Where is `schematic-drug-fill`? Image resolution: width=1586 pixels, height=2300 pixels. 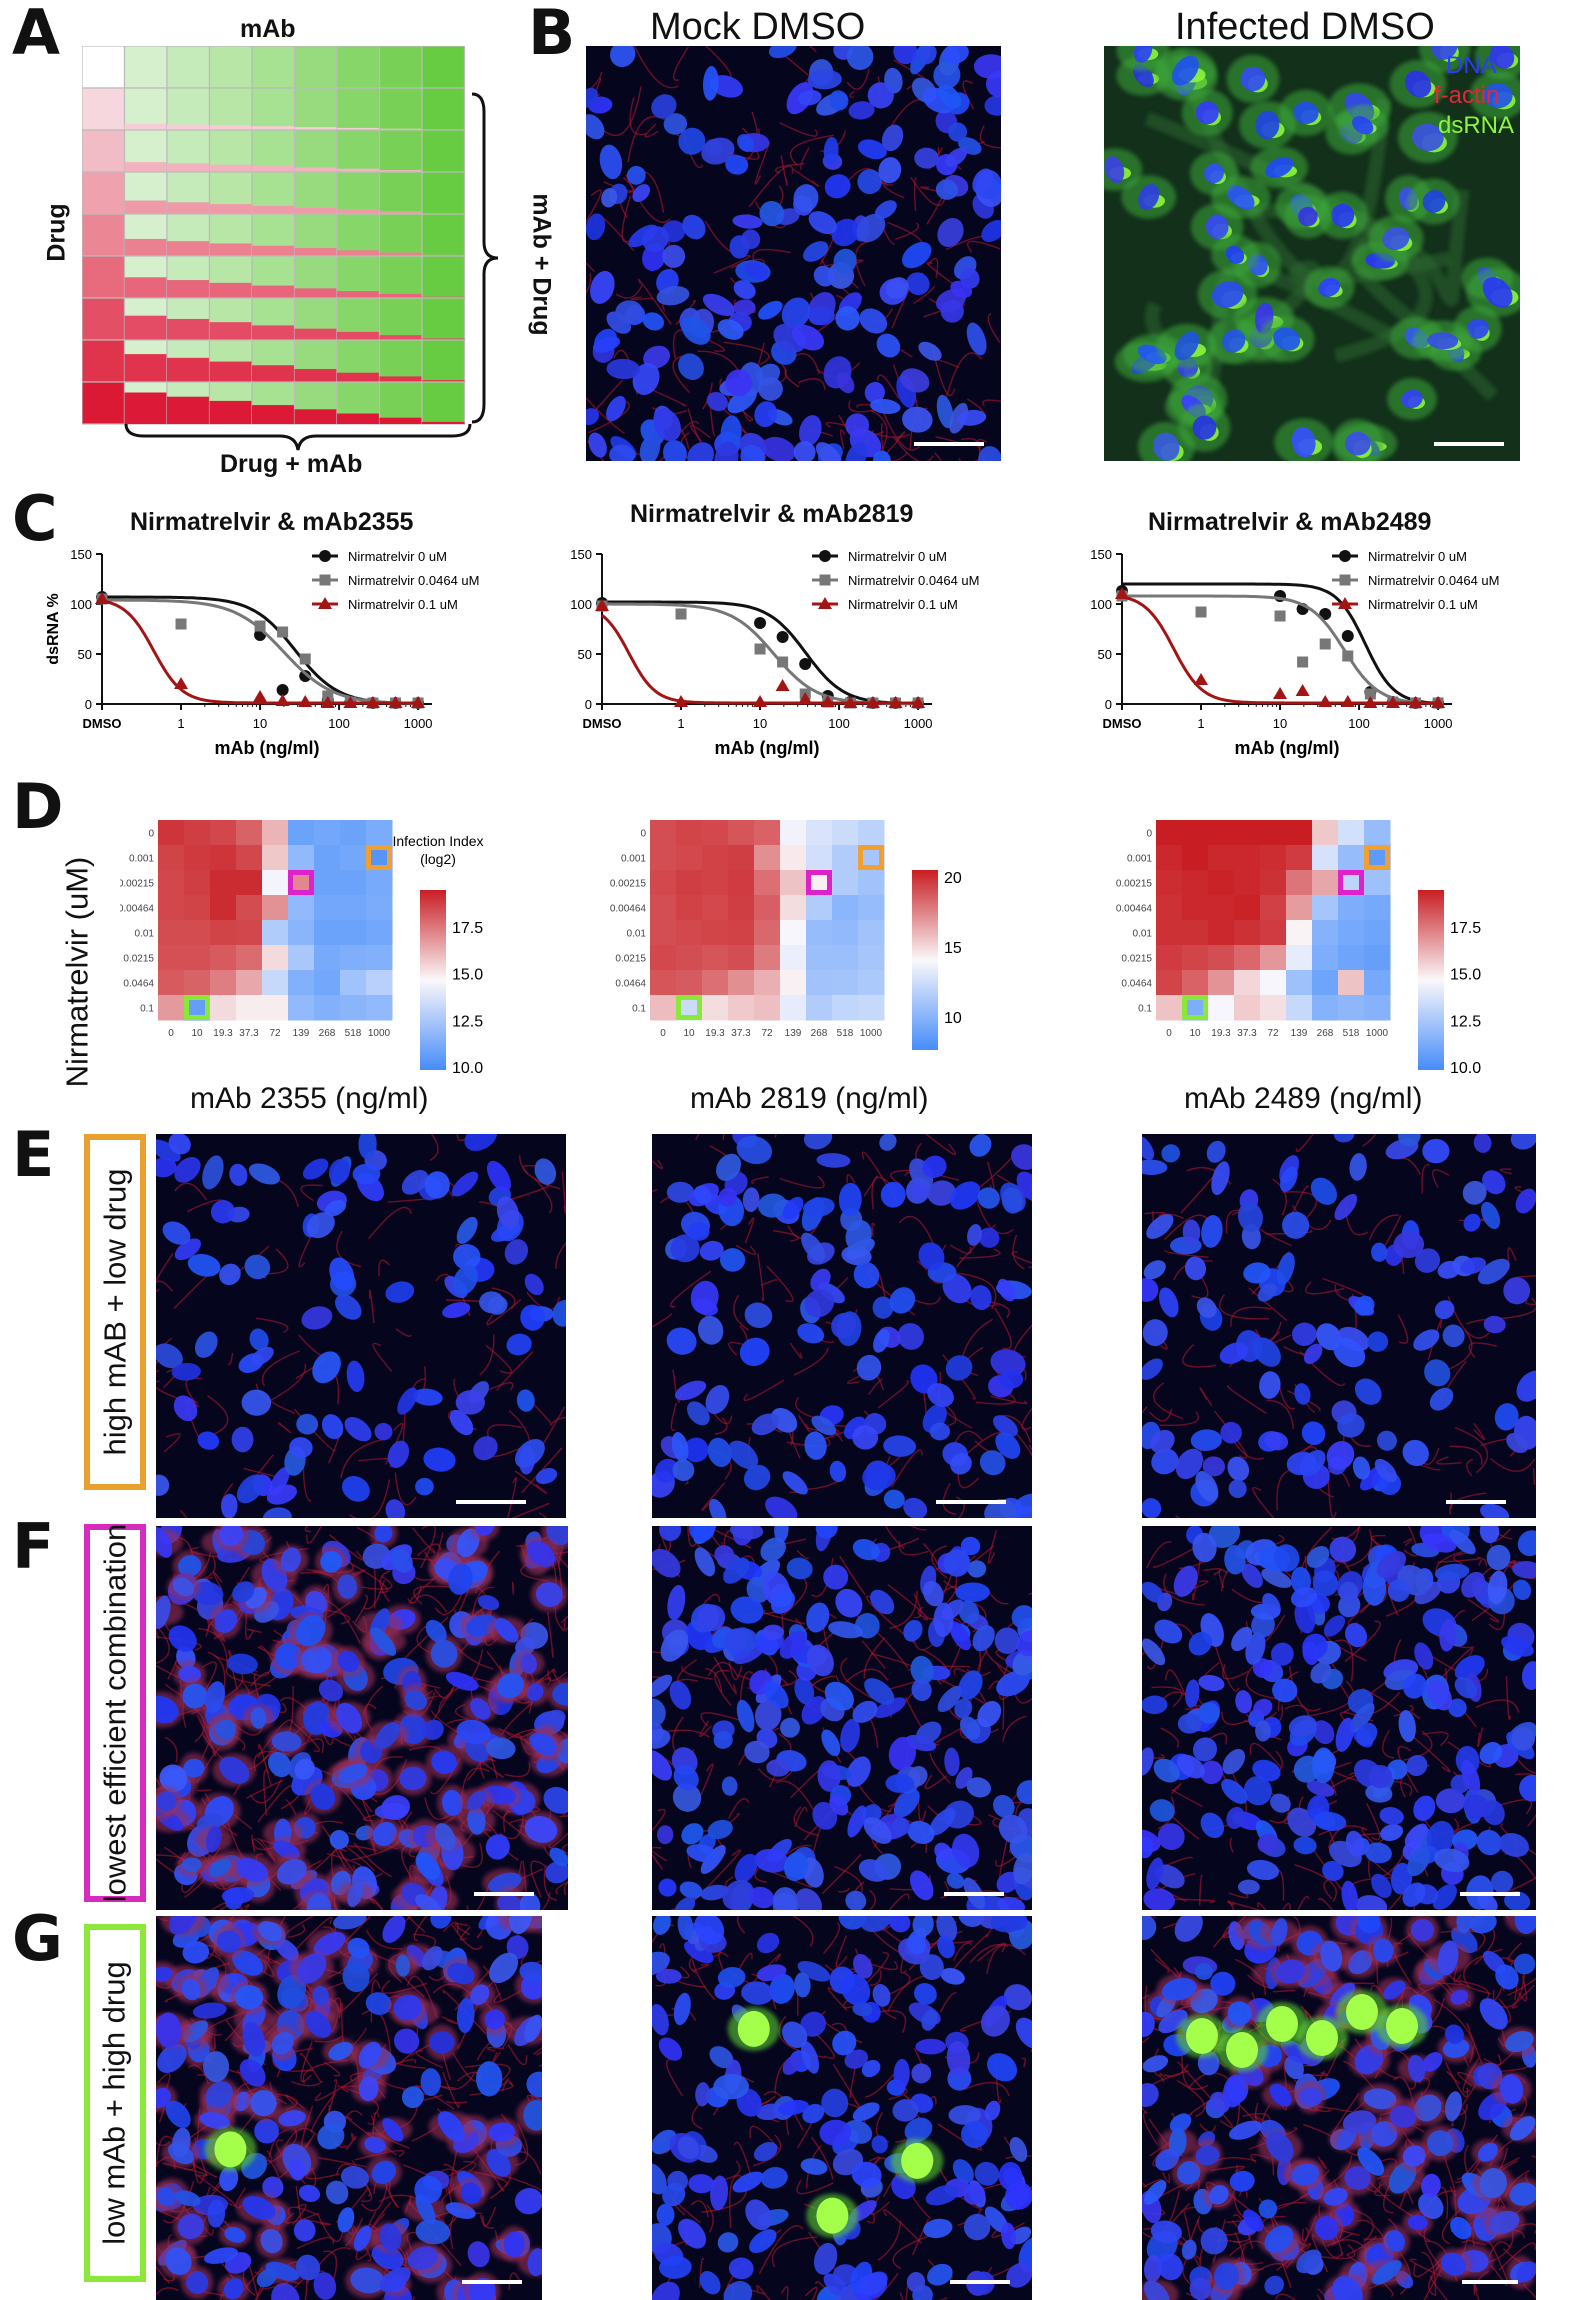
schematic-drug-fill is located at coordinates (188, 127).